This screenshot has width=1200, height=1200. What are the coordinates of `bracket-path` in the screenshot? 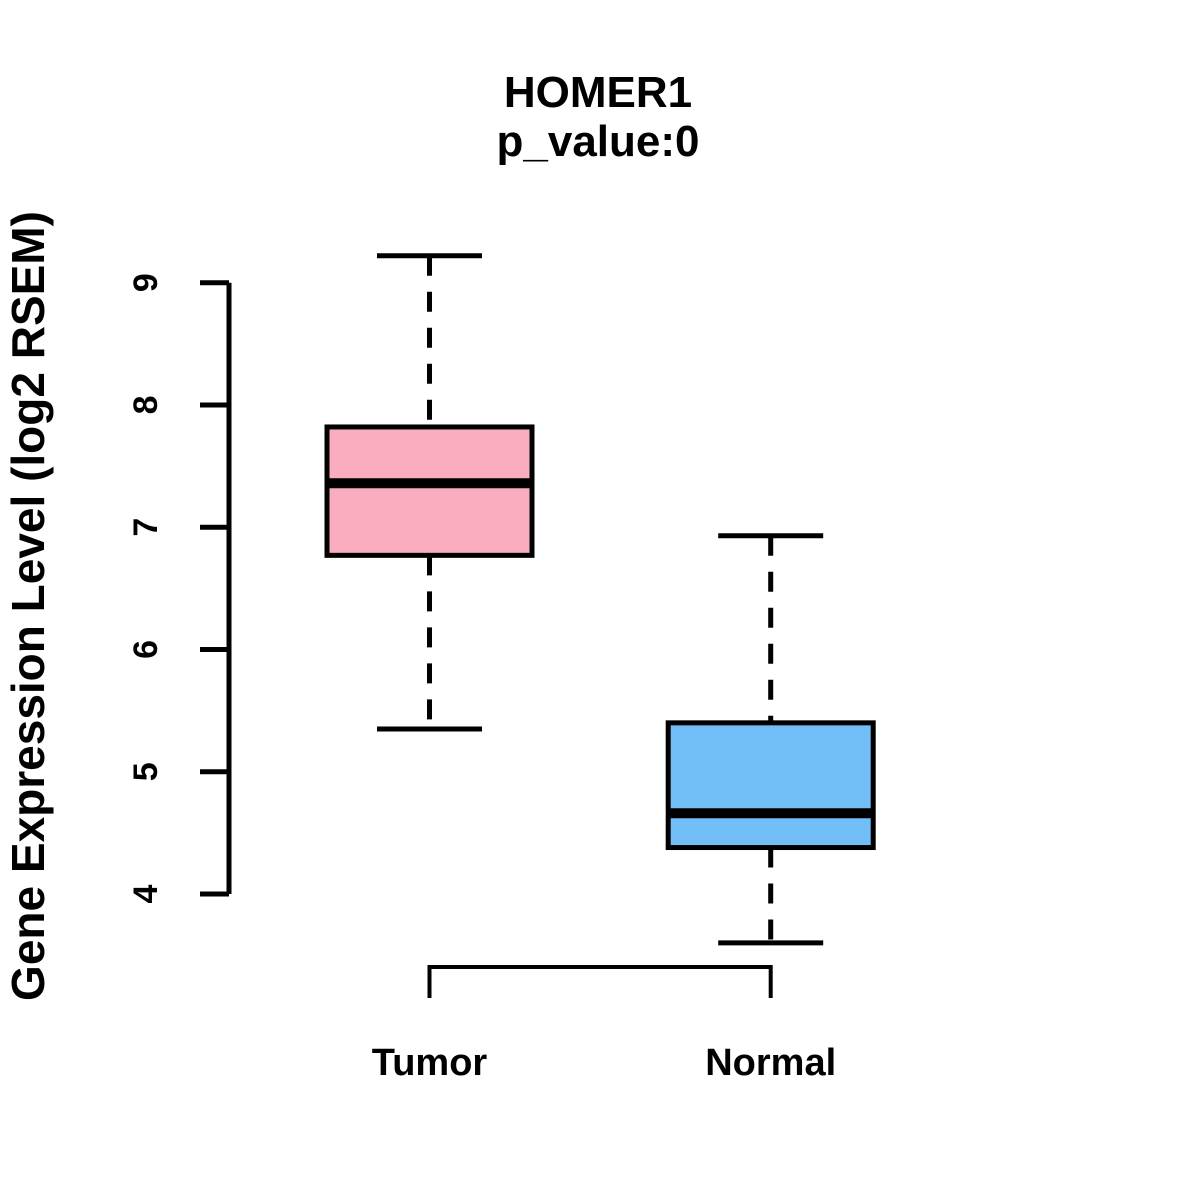 It's located at (600, 981).